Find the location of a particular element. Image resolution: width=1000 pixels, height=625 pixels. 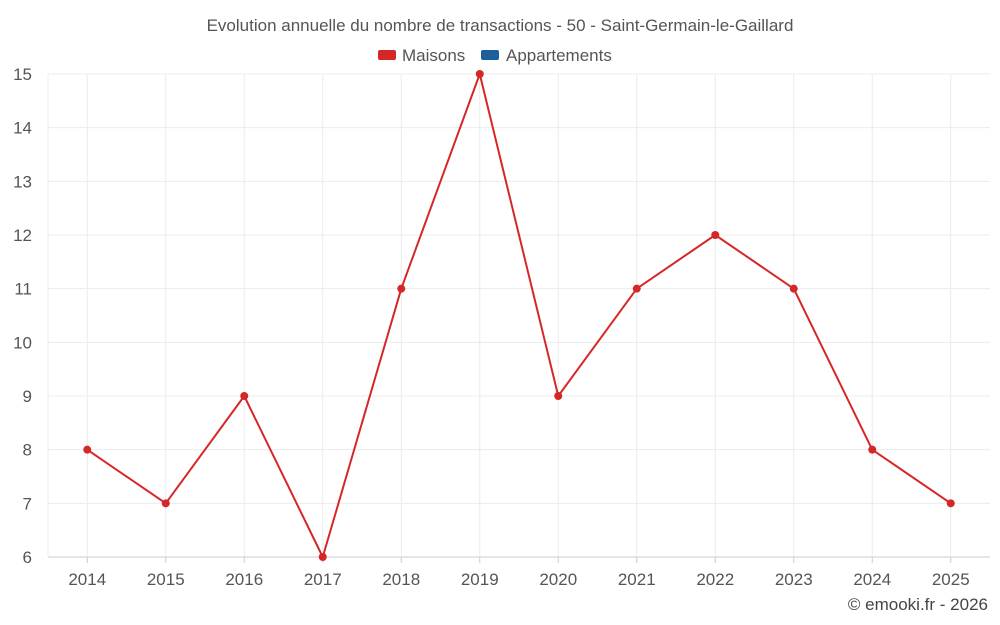

data-point-2014 is located at coordinates (87, 449).